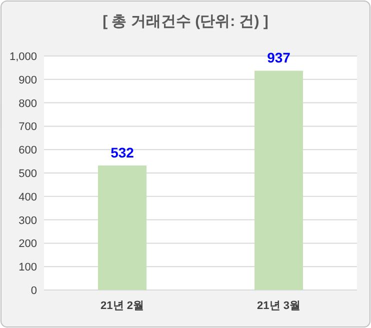 The image size is (371, 328). What do you see at coordinates (23, 57) in the screenshot?
I see `y-tick-label: 1,000` at bounding box center [23, 57].